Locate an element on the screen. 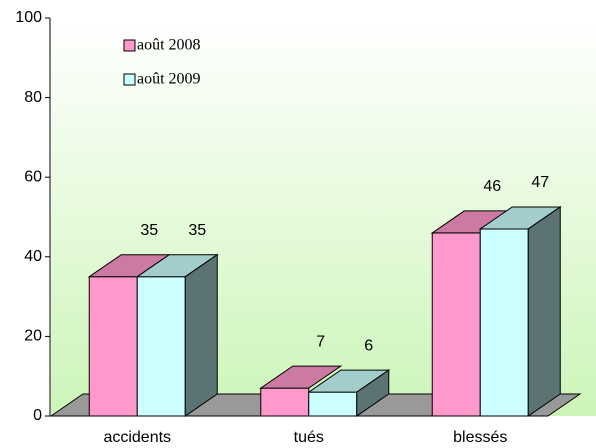  x-tick-label: accidents is located at coordinates (137, 437).